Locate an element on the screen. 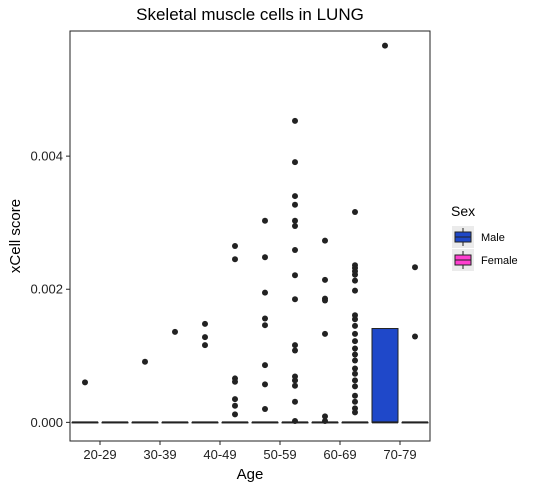 The image size is (536, 489). y-axis-title: xCell score is located at coordinates (15, 236).